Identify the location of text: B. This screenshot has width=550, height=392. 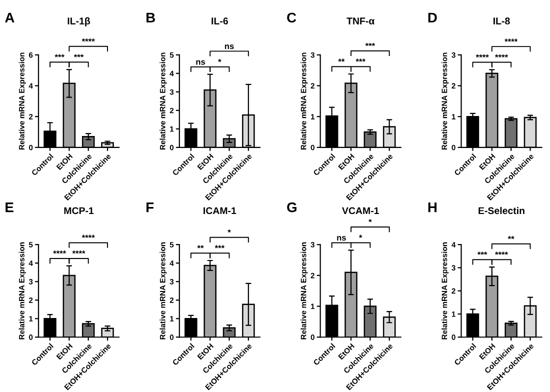
(150, 17).